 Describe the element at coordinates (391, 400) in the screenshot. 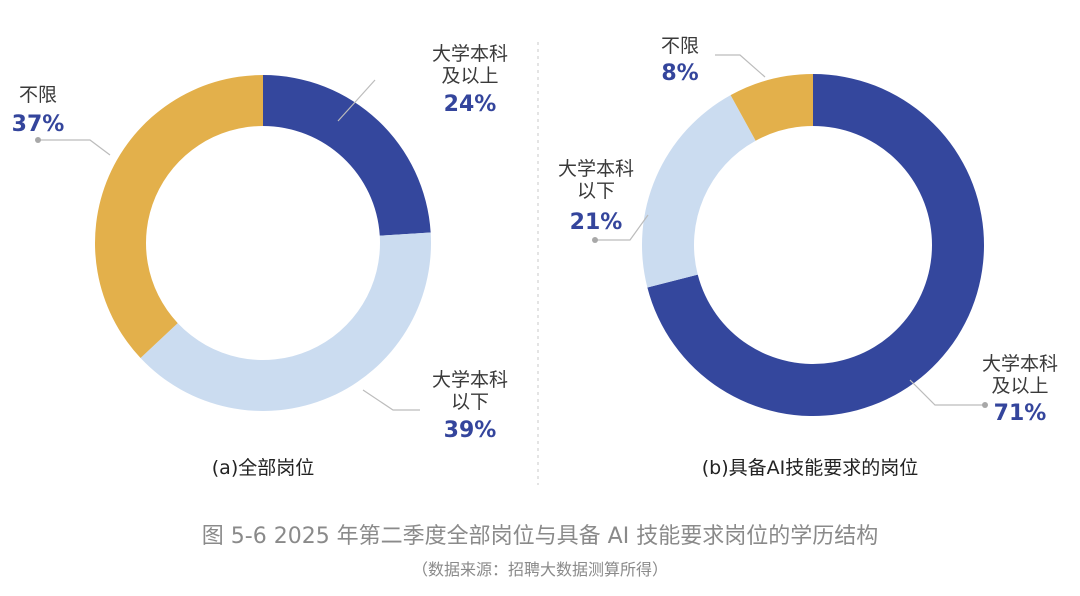

I see `donut-a-leader-line-below-bachelor` at that location.